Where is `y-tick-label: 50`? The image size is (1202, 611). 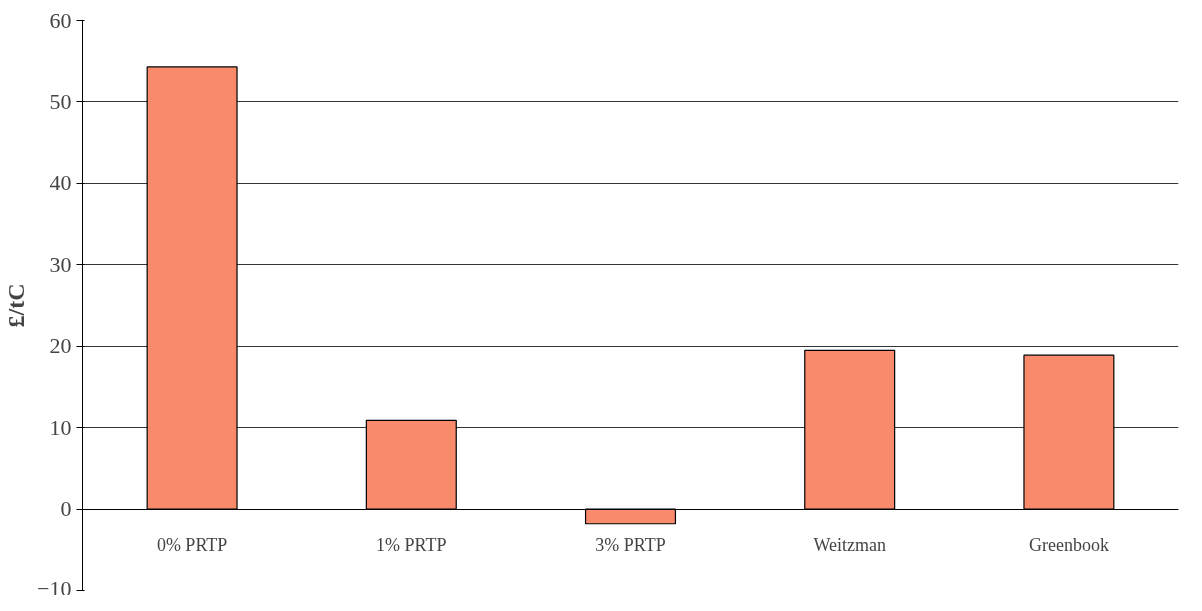 y-tick-label: 50 is located at coordinates (60, 101).